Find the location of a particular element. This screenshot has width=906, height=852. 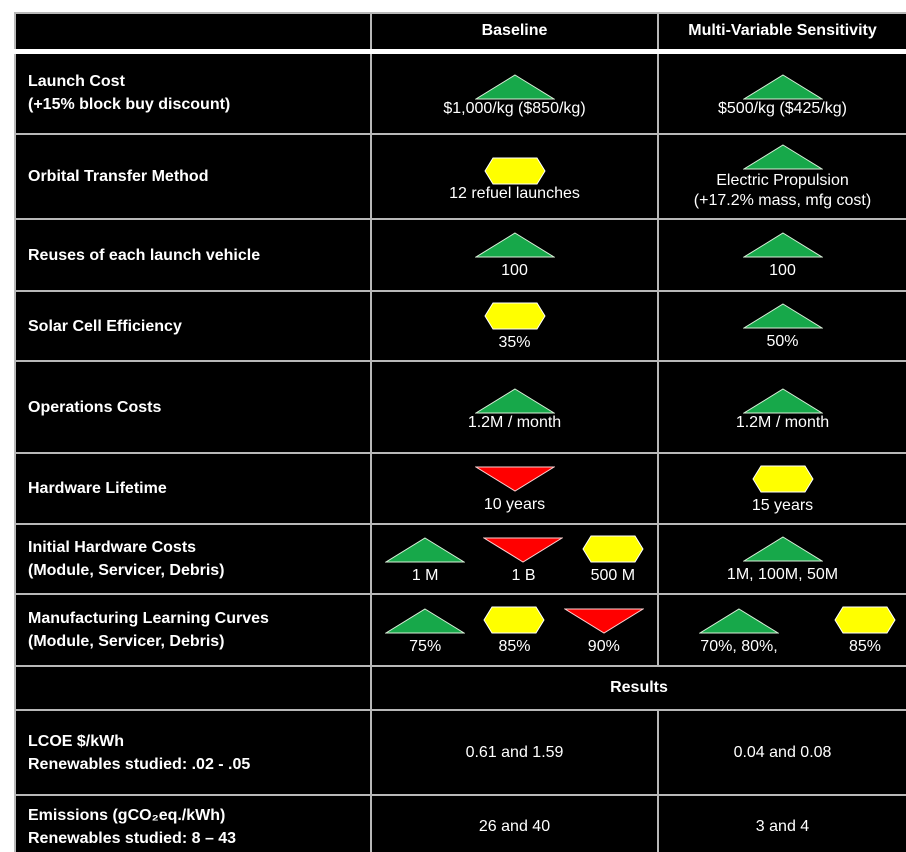

item: 1 M is located at coordinates (425, 561).